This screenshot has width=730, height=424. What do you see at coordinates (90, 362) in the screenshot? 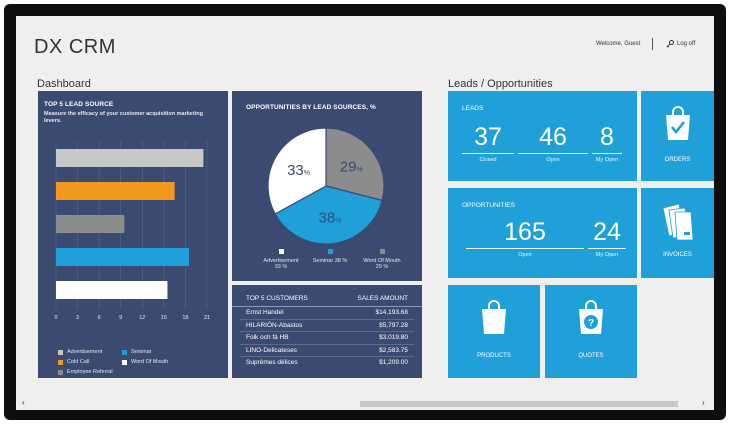
I see `legend-cold-call: Cold Call` at bounding box center [90, 362].